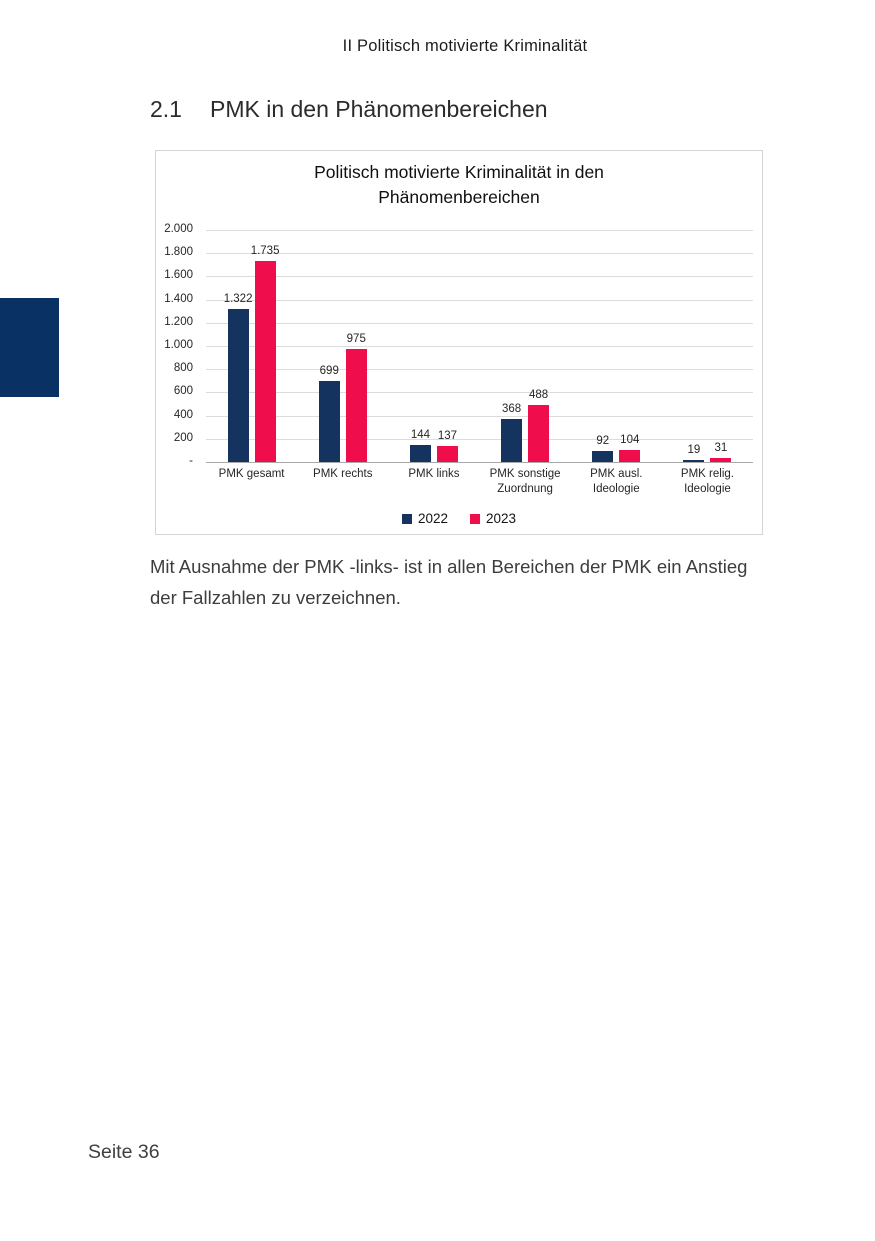  Describe the element at coordinates (238, 377) in the screenshot. I see `bar-2022: 1.322` at that location.